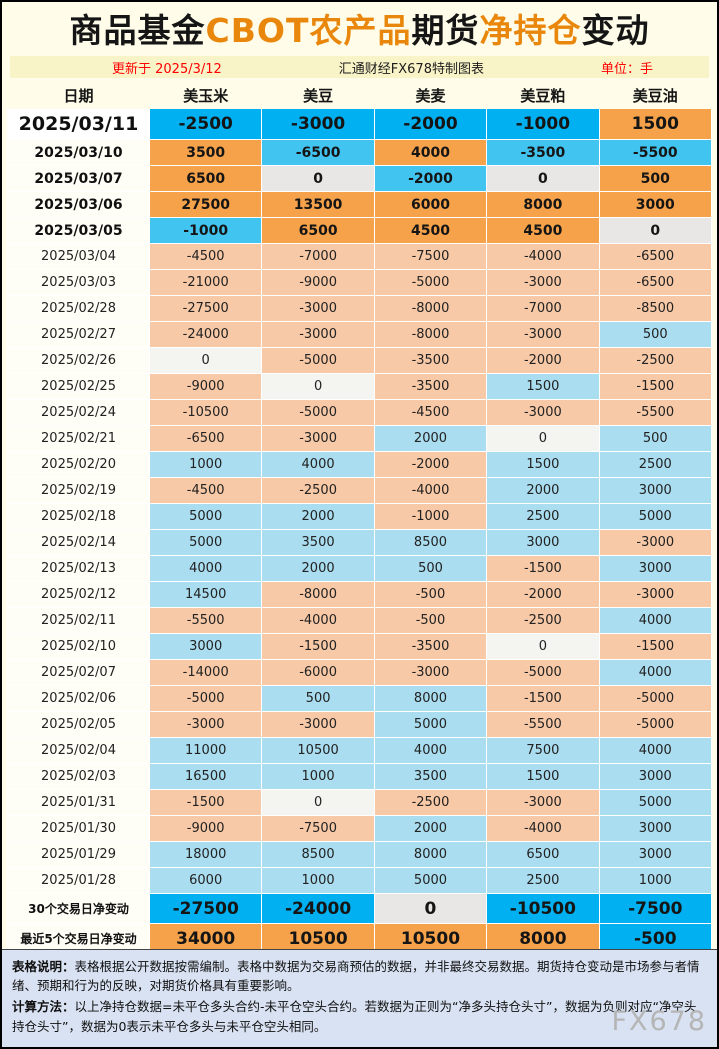 The height and width of the screenshot is (1049, 719). Describe the element at coordinates (78, 464) in the screenshot. I see `date-cell: 2025/02/20` at that location.